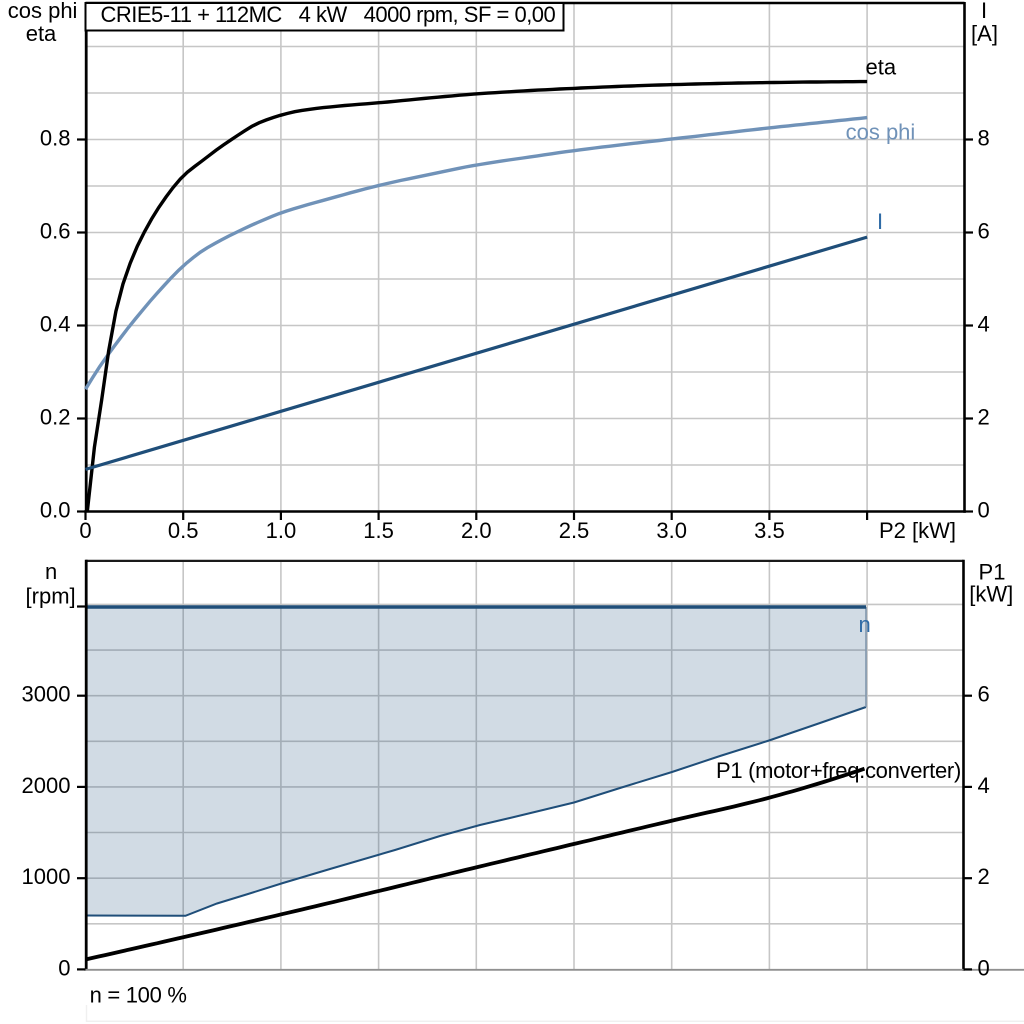 This screenshot has width=1024, height=1024. I want to click on svg-text: 2000, so click(46, 785).